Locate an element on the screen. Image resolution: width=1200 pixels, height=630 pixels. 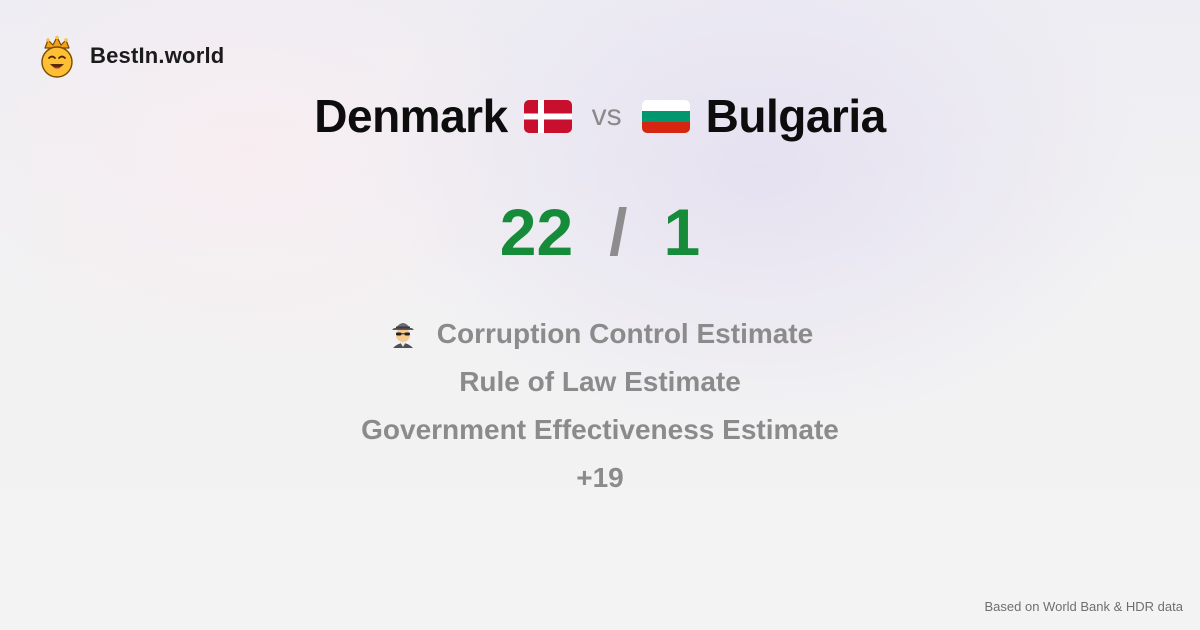
metric-item: Government Effectiveness Estimate is located at coordinates (600, 430).